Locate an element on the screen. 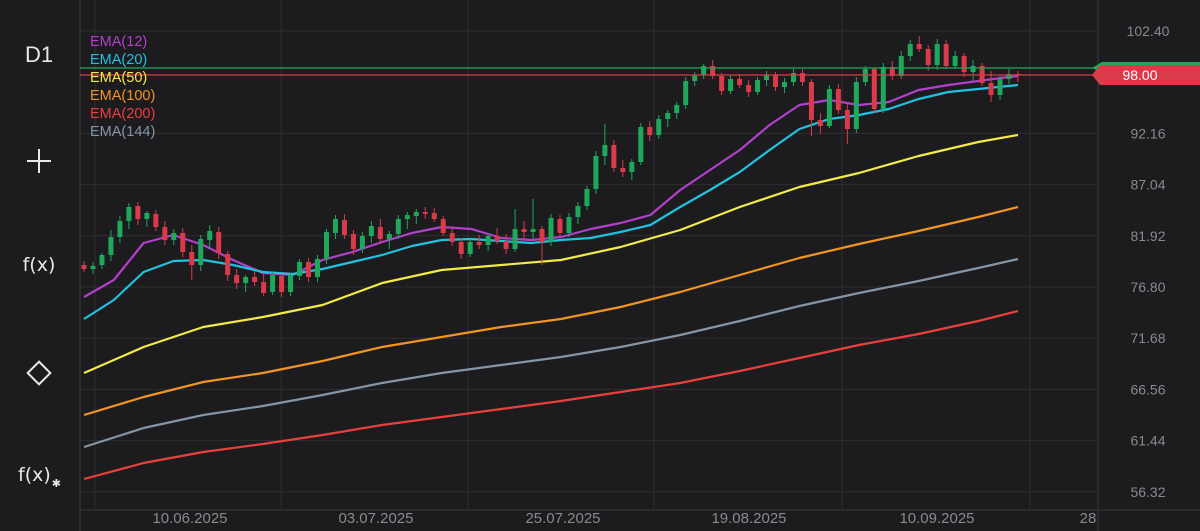 The height and width of the screenshot is (531, 1200). indicators-button: f(x) is located at coordinates (39, 265).